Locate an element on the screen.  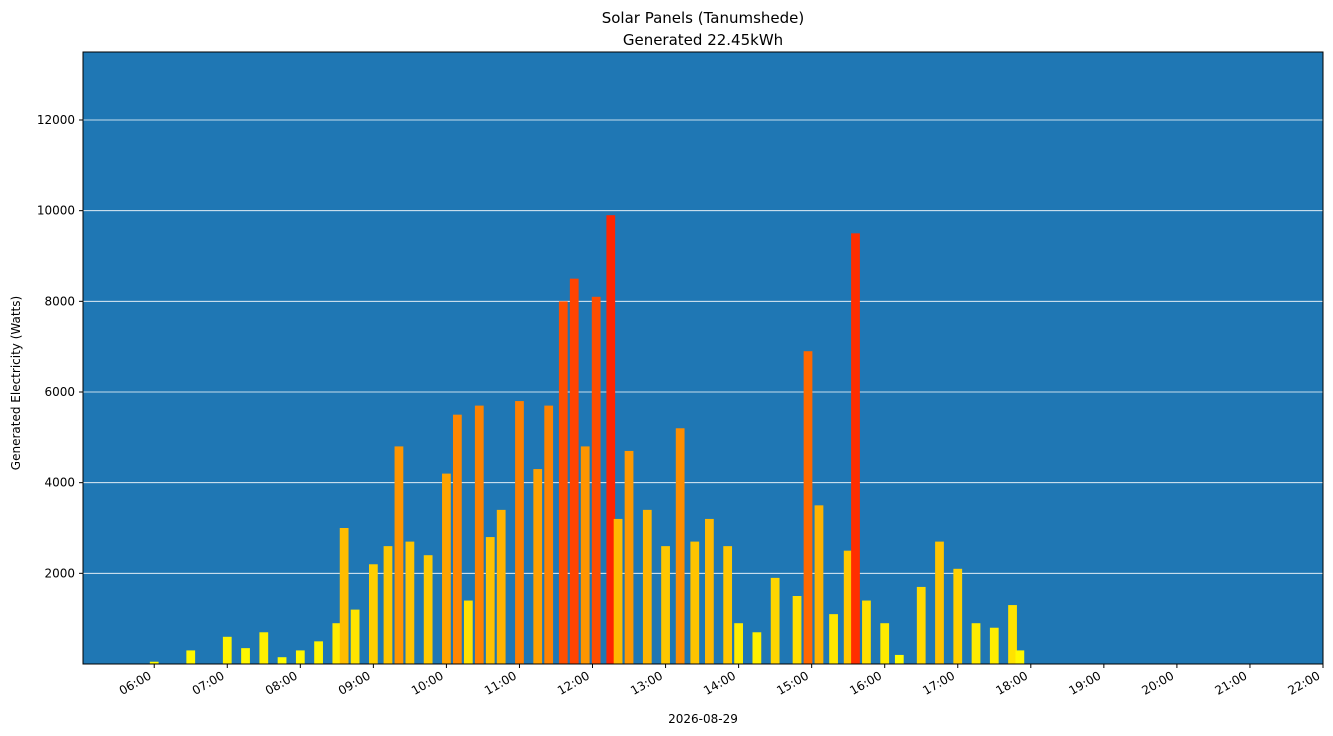
y-axis-label: Generated Electricity (Watts) is located at coordinates (16, 383).